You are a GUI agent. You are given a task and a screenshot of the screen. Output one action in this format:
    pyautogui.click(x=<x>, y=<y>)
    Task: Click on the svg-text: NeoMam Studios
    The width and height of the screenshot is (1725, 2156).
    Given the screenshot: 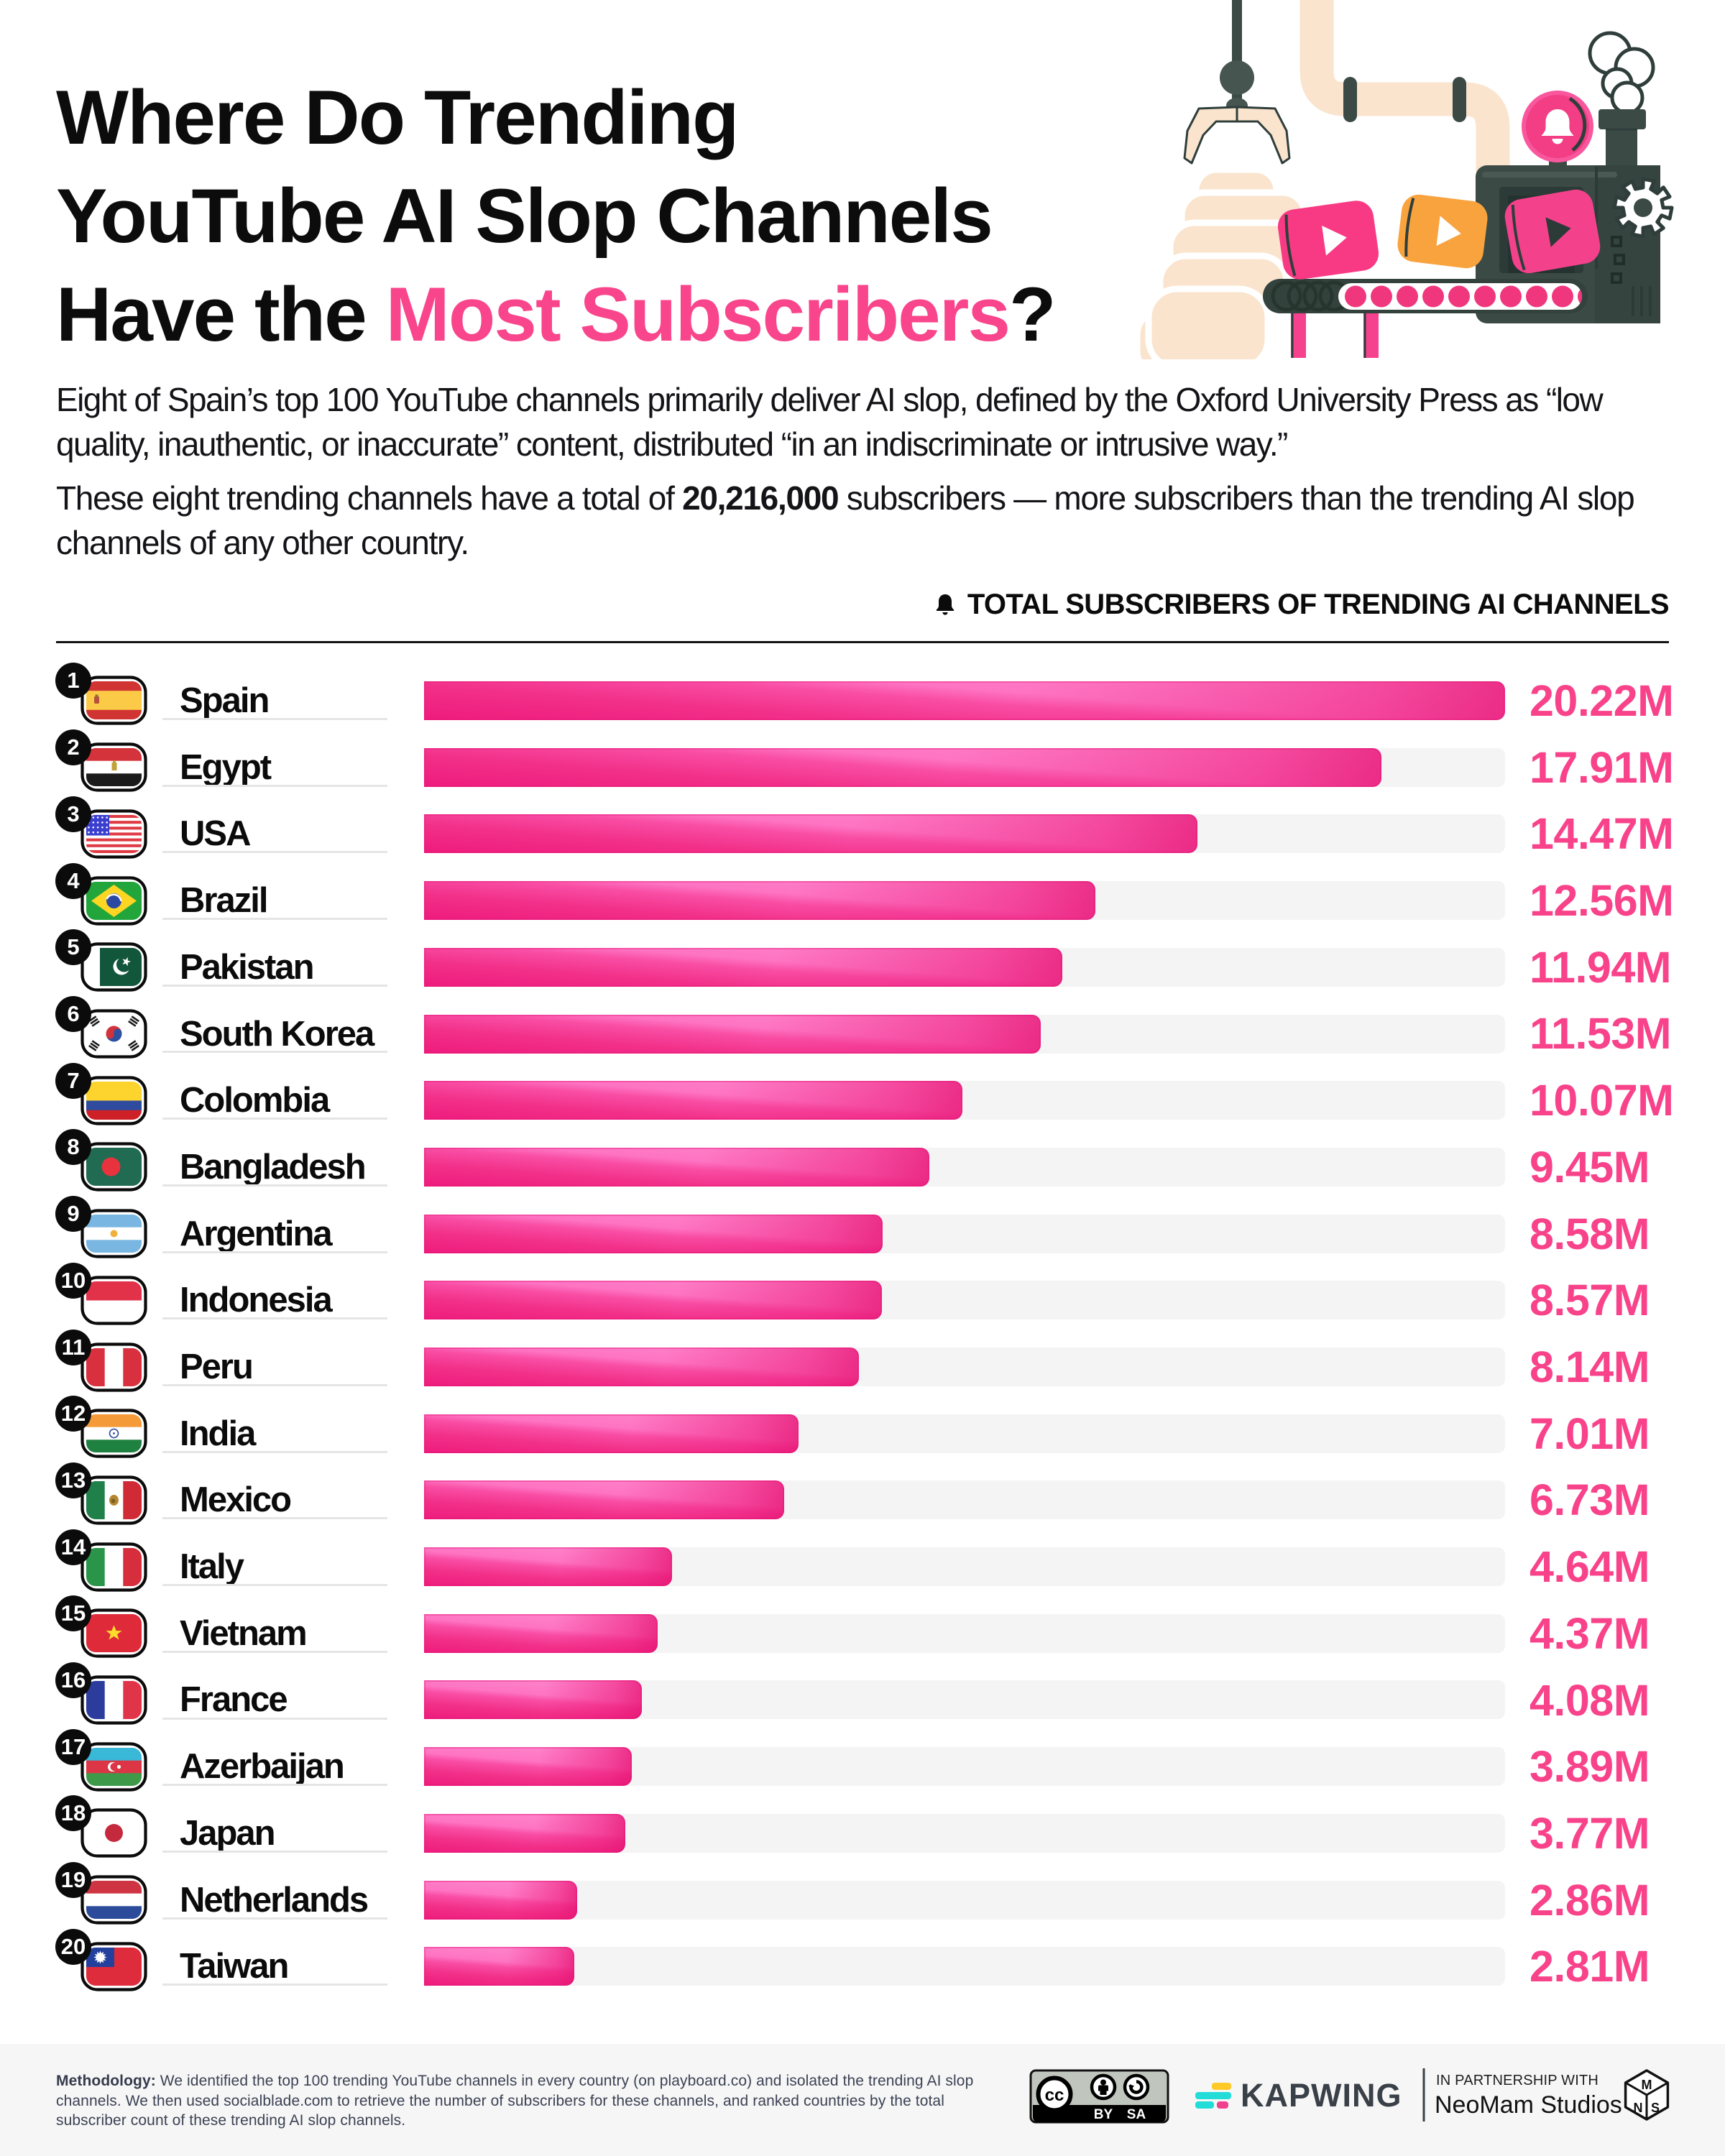 What is the action you would take?
    pyautogui.click(x=1528, y=2105)
    